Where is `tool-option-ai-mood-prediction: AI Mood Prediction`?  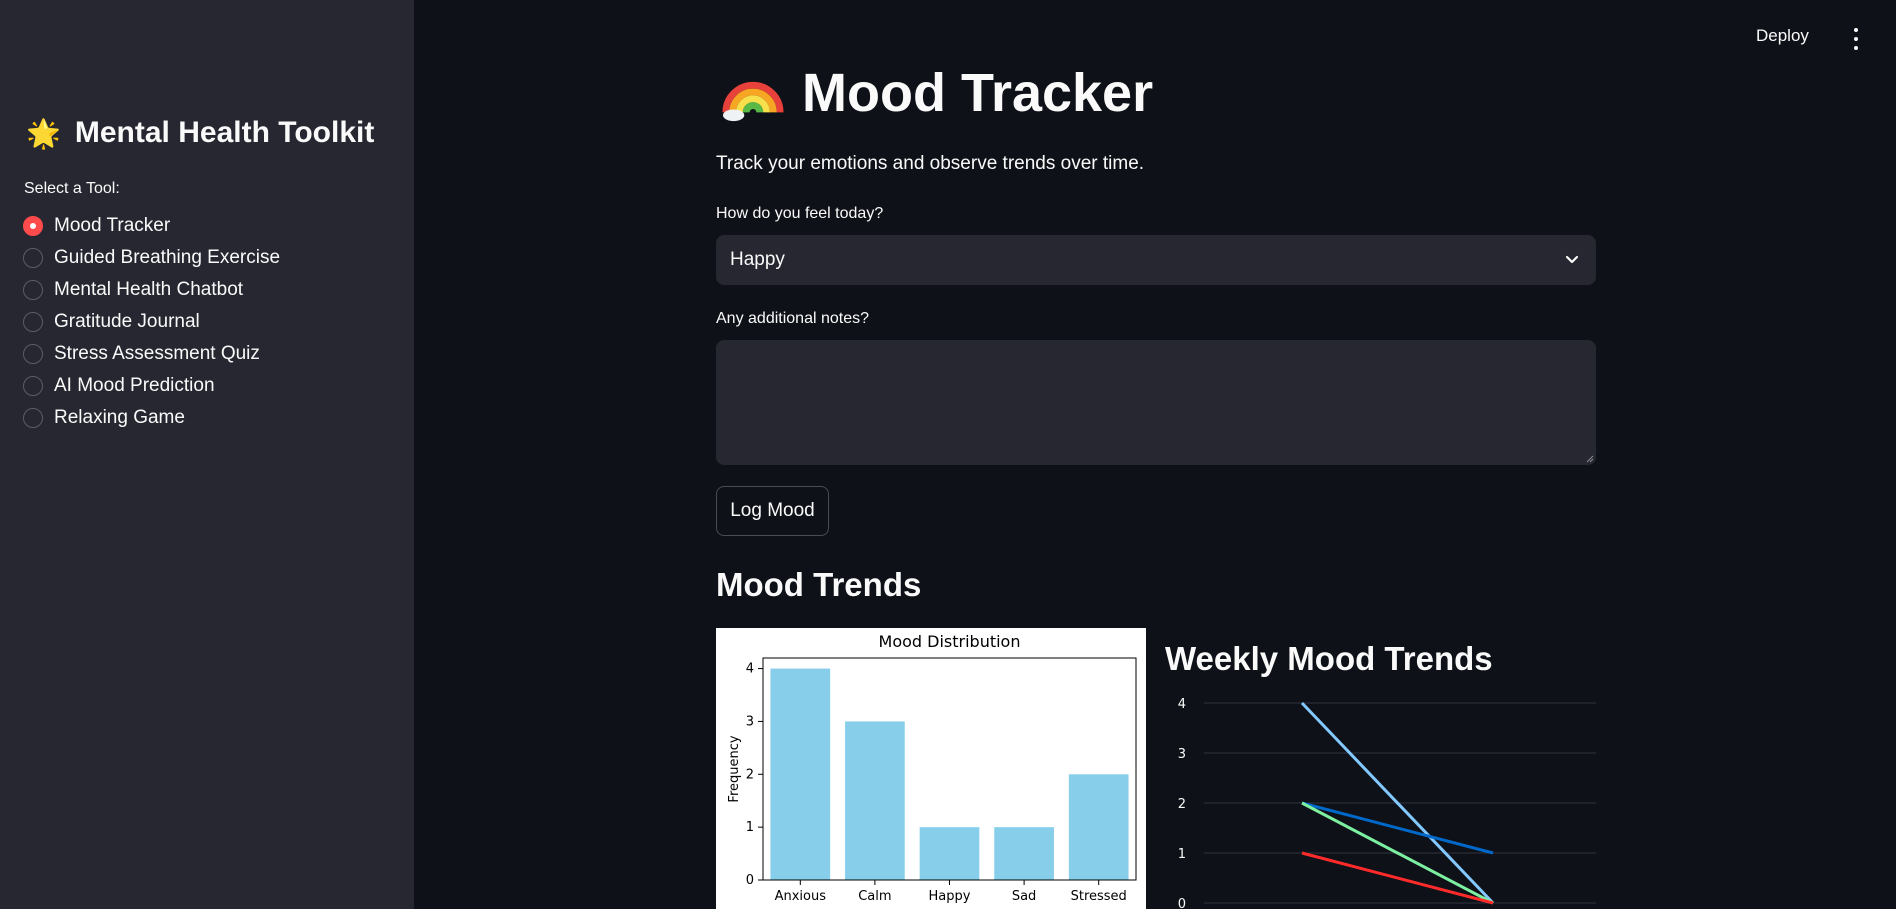 tool-option-ai-mood-prediction: AI Mood Prediction is located at coordinates (151, 386).